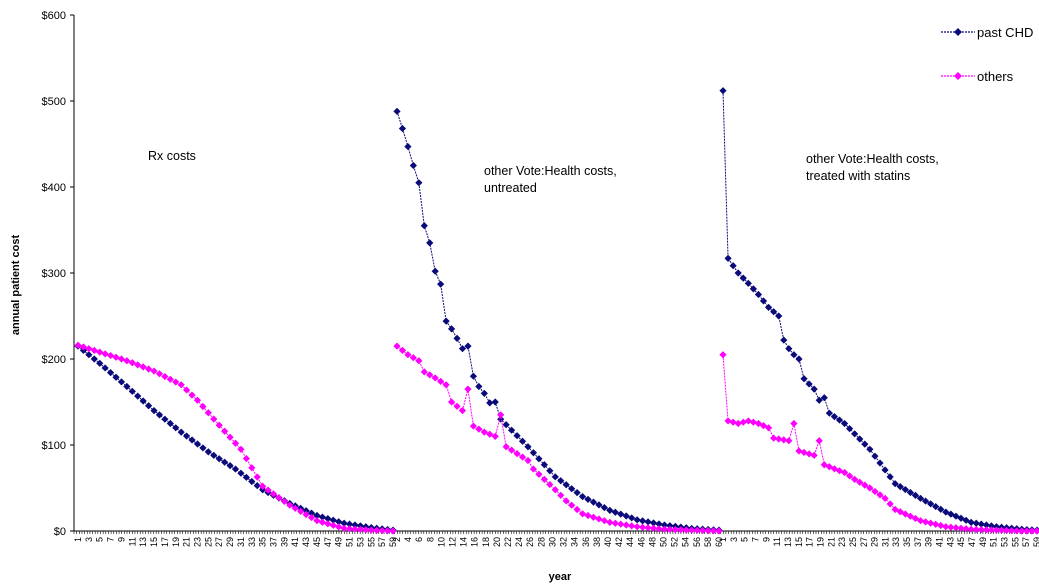  Describe the element at coordinates (972, 542) in the screenshot. I see `x-tick-label: 47` at that location.